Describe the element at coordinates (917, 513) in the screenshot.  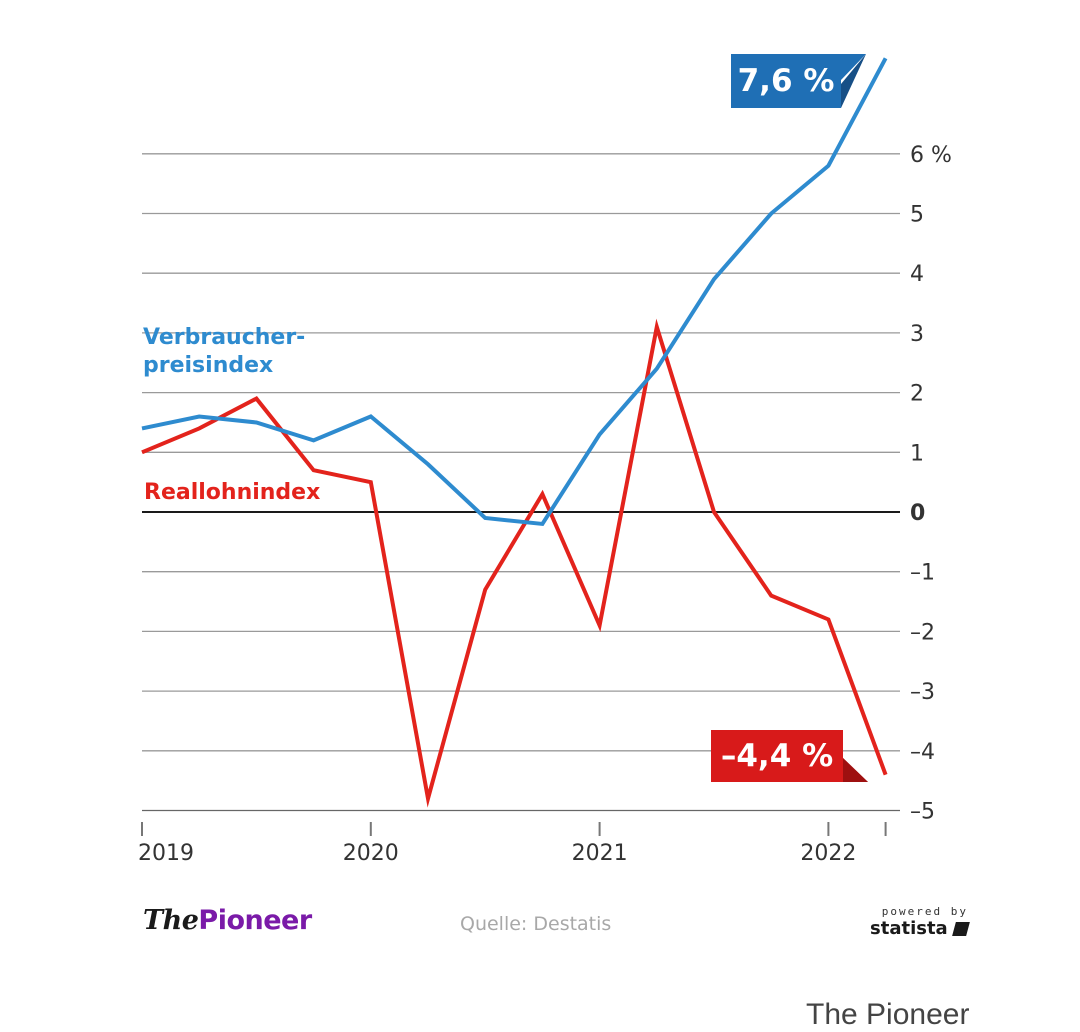
I see `y-tick-label: 0` at that location.